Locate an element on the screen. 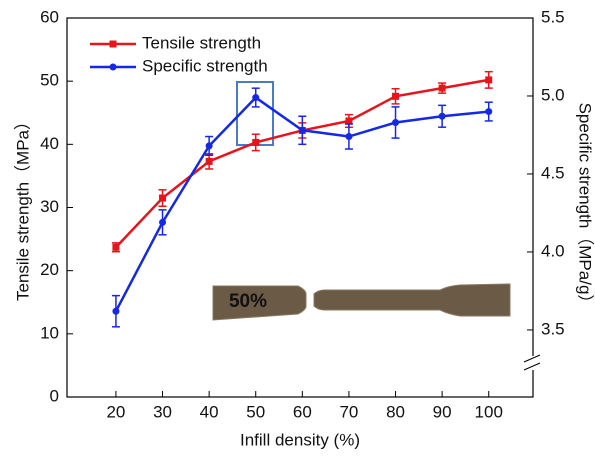 This screenshot has height=464, width=595. y-tick-label: 40 is located at coordinates (49, 143).